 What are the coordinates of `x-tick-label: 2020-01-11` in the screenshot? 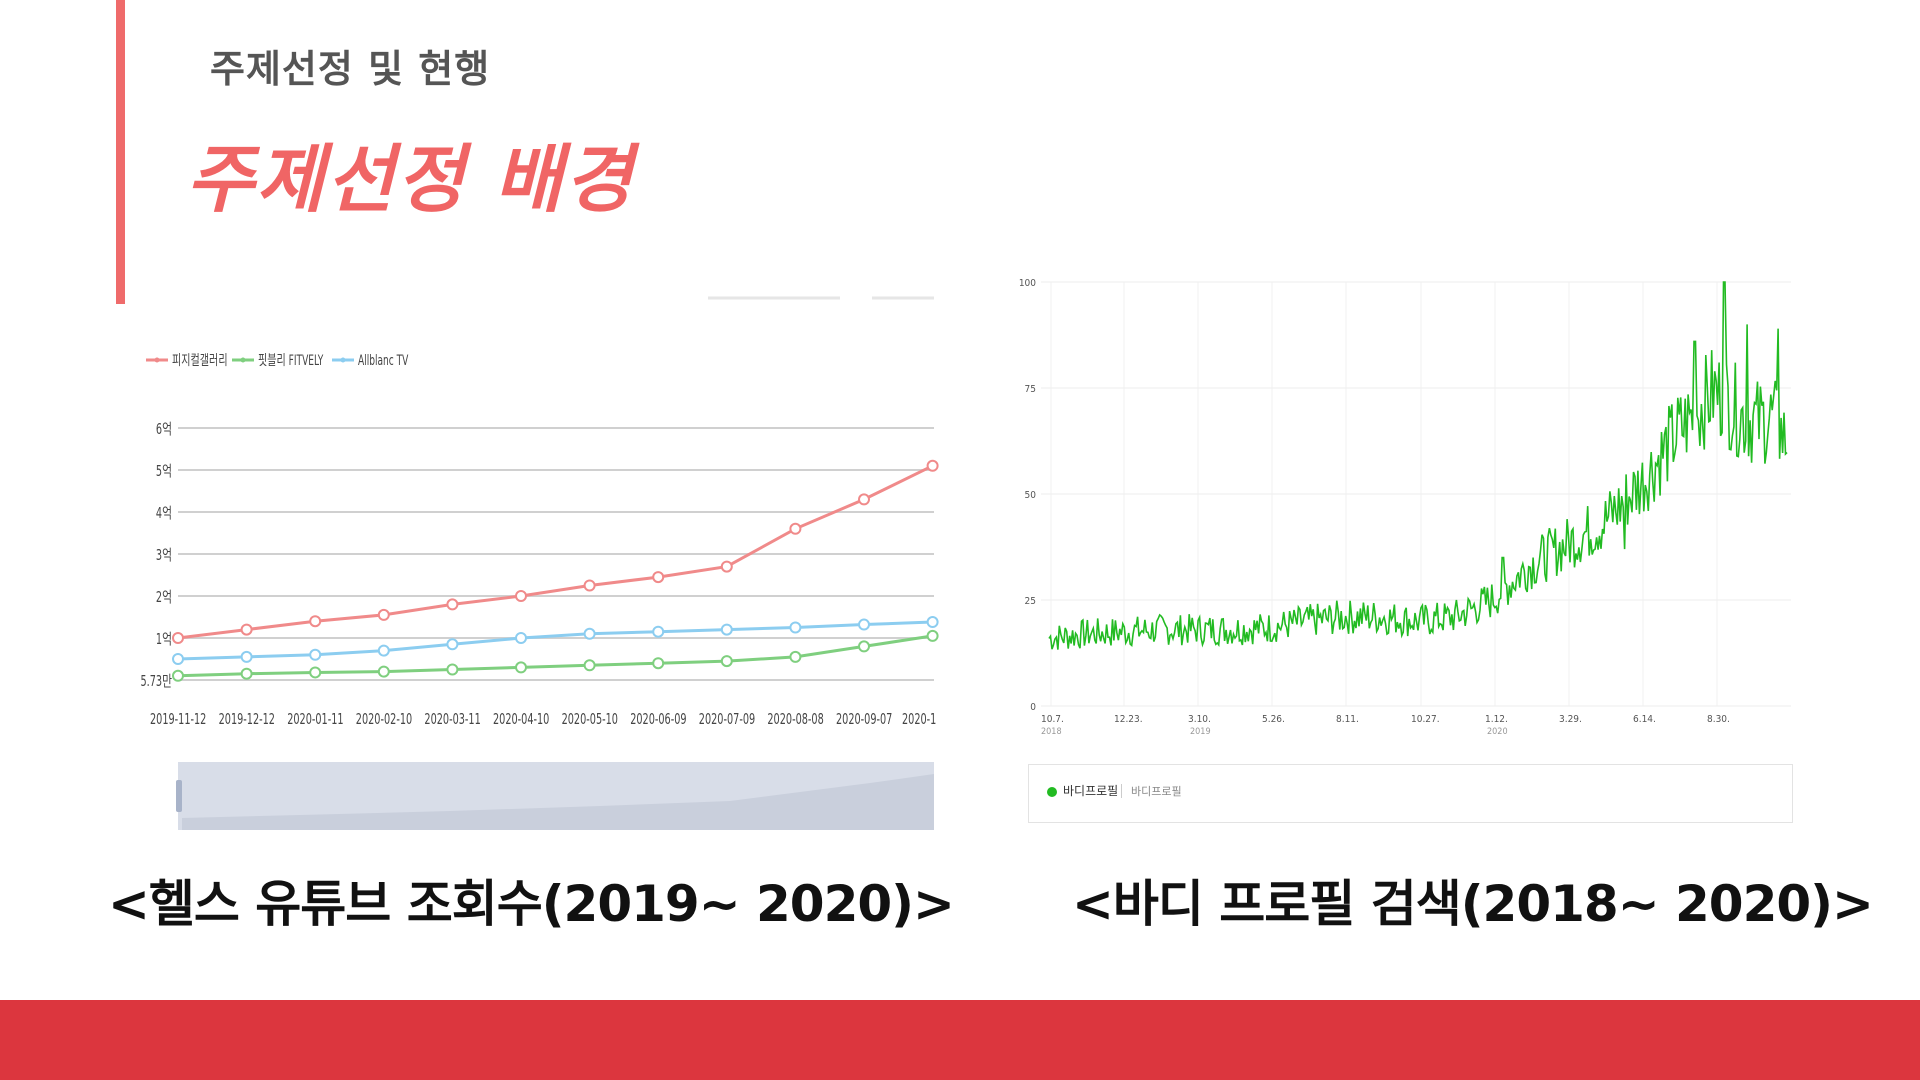 It's located at (315, 719).